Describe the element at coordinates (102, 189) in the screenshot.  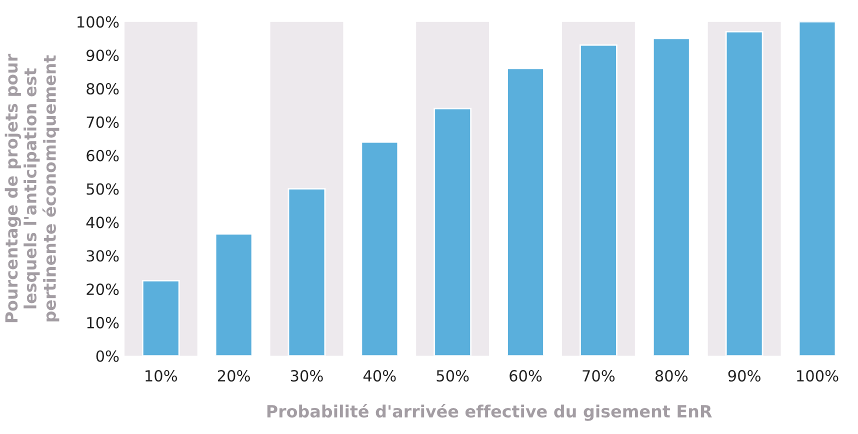
I see `y-tick-label: 50%` at that location.